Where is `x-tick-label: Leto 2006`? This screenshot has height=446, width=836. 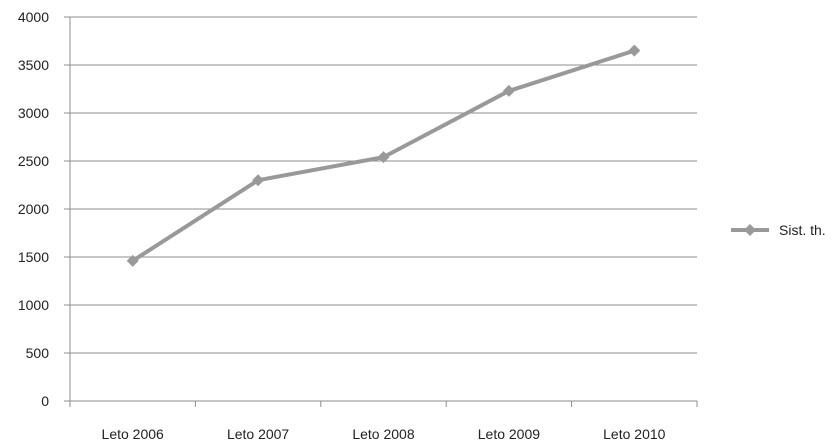
x-tick-label: Leto 2006 is located at coordinates (133, 433).